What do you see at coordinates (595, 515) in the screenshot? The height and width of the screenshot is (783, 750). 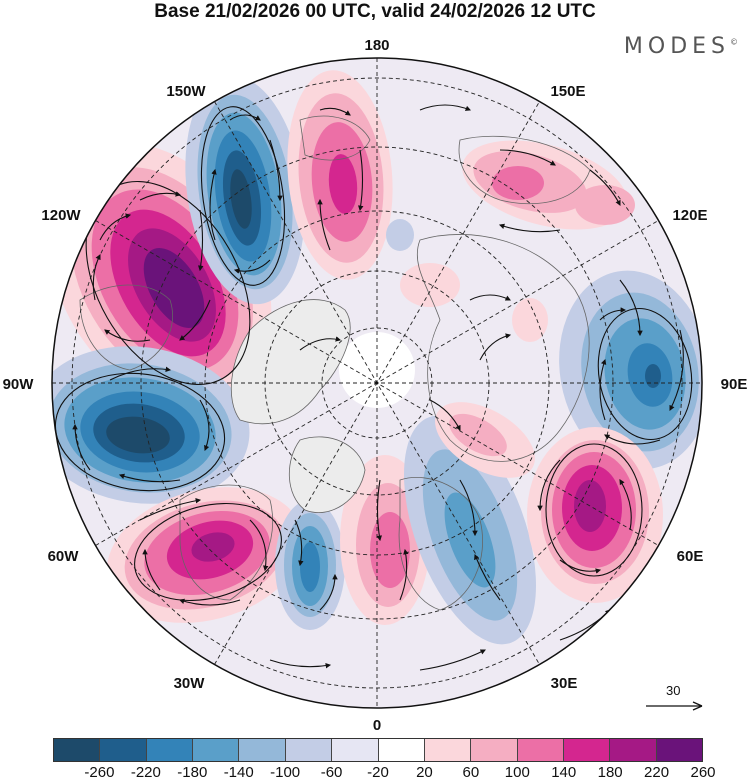 I see `positive-anomaly-60e` at bounding box center [595, 515].